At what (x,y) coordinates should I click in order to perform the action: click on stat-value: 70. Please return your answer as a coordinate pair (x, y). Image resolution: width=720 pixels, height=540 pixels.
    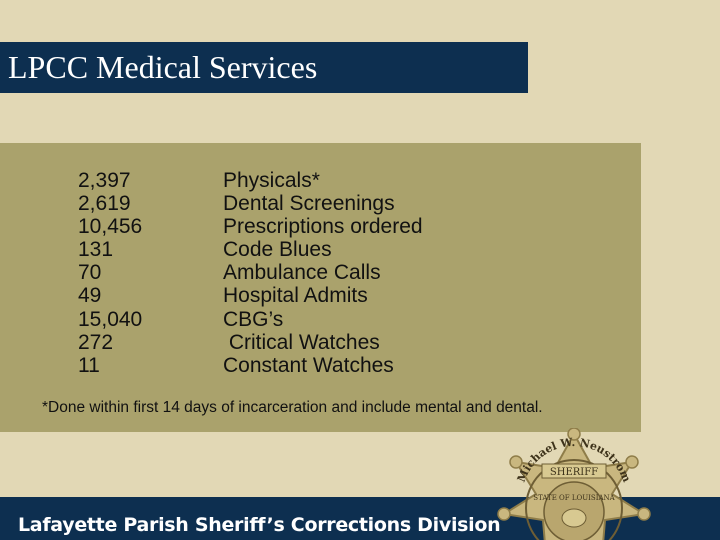
    Looking at the image, I should click on (90, 273).